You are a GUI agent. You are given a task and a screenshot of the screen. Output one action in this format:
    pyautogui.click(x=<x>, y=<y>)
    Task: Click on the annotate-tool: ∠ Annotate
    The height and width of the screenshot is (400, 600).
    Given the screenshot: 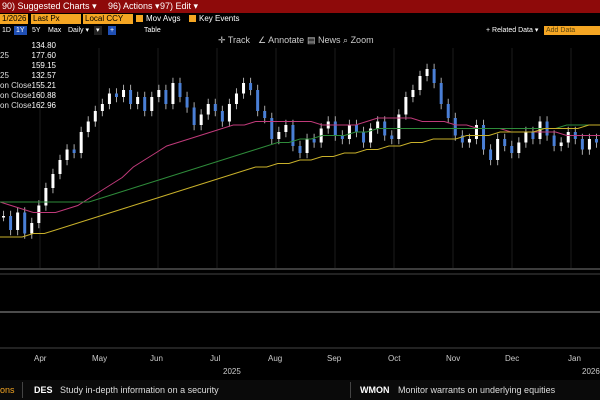 What is the action you would take?
    pyautogui.click(x=281, y=40)
    